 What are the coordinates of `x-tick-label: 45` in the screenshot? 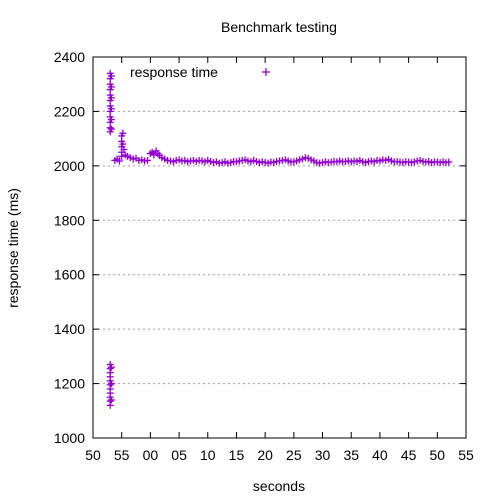 It's located at (409, 455).